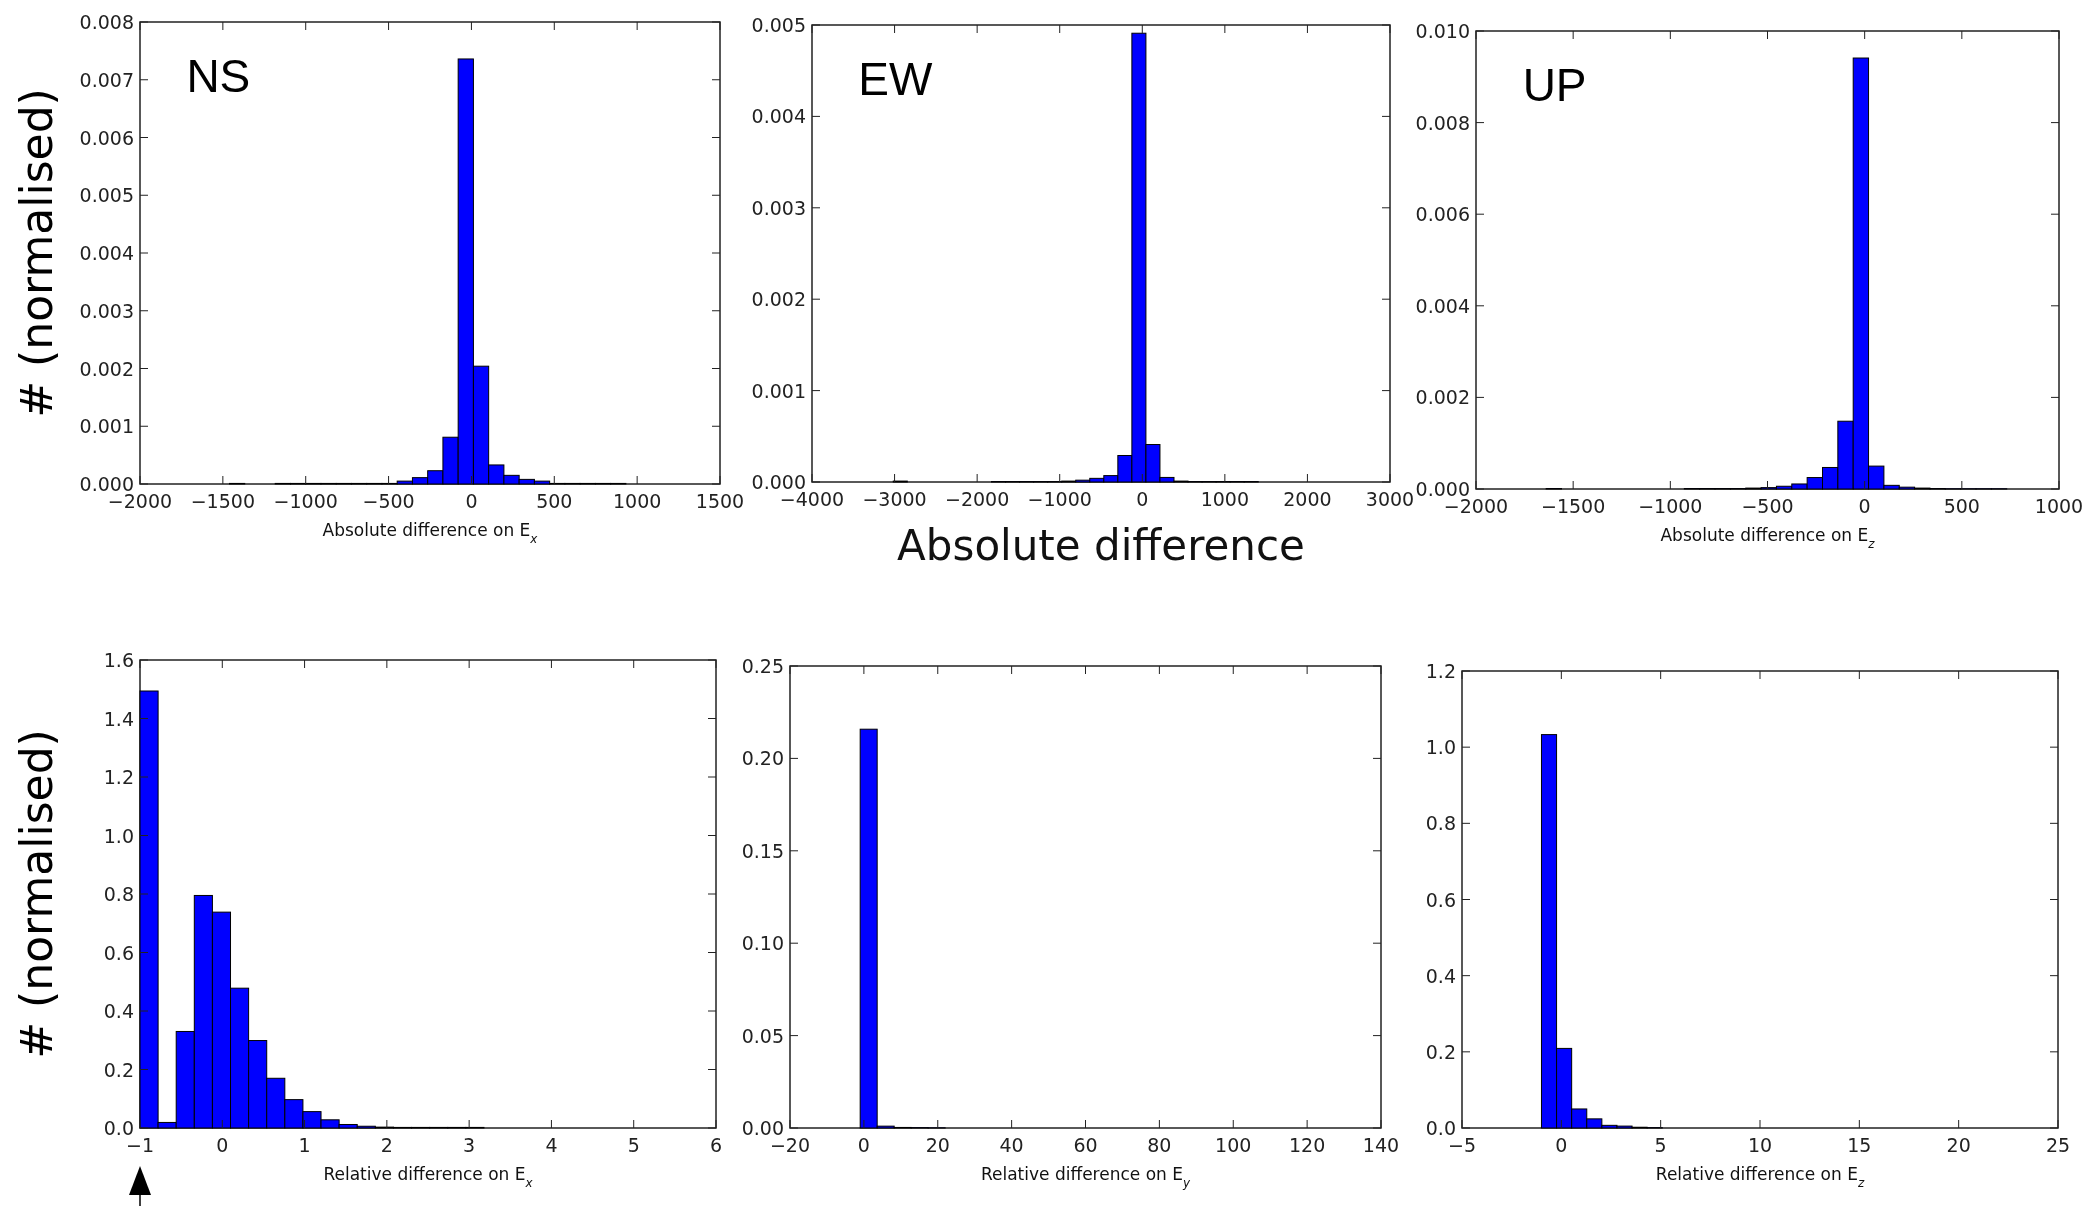 The height and width of the screenshot is (1207, 2091). I want to click on x-axis-title: Relative difference on E$_{y}$, so click(1085, 1177).